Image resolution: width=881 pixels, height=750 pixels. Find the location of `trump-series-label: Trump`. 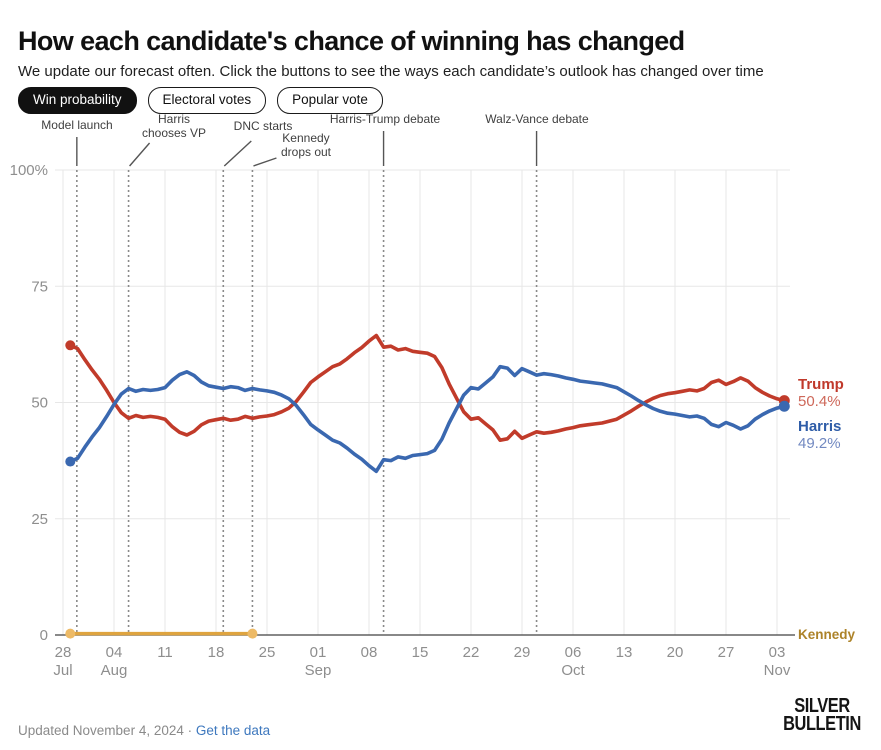

trump-series-label: Trump is located at coordinates (821, 384).